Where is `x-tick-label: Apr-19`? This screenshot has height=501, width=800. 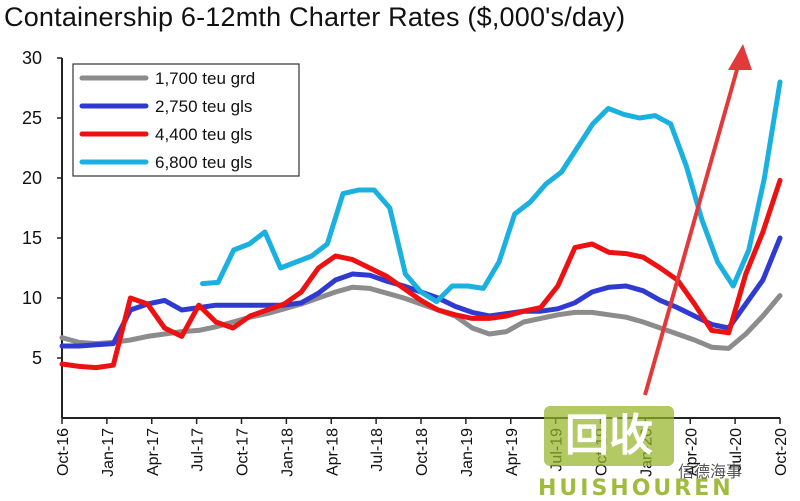
x-tick-label: Apr-19 is located at coordinates (512, 452).